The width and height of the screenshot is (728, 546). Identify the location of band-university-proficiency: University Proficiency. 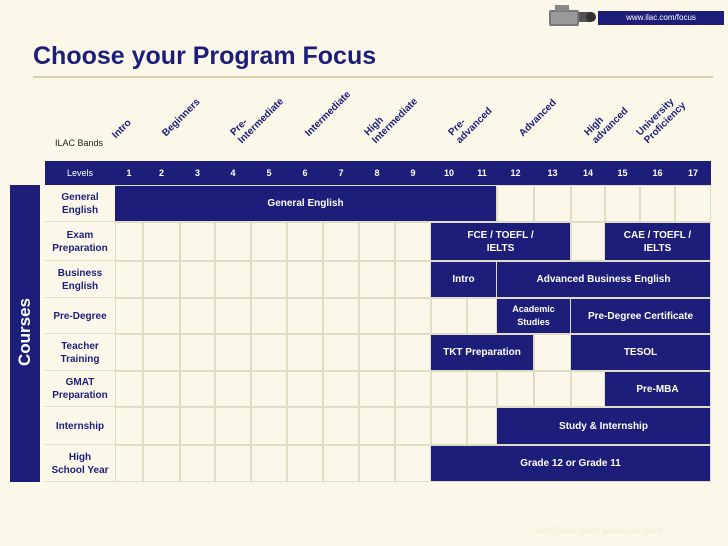
(661, 121).